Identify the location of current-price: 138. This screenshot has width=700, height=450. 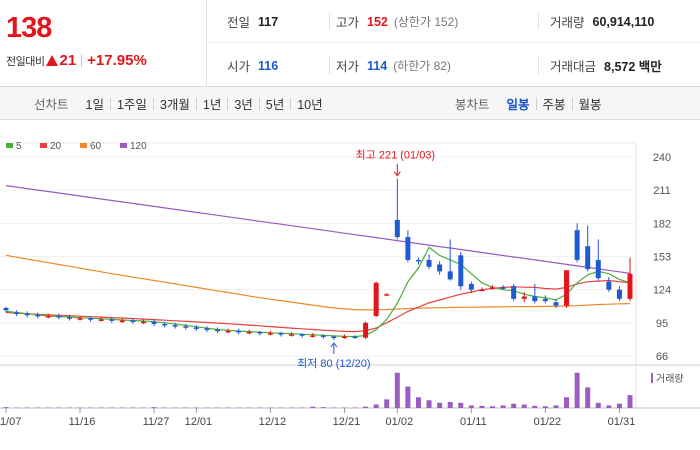
(29, 28).